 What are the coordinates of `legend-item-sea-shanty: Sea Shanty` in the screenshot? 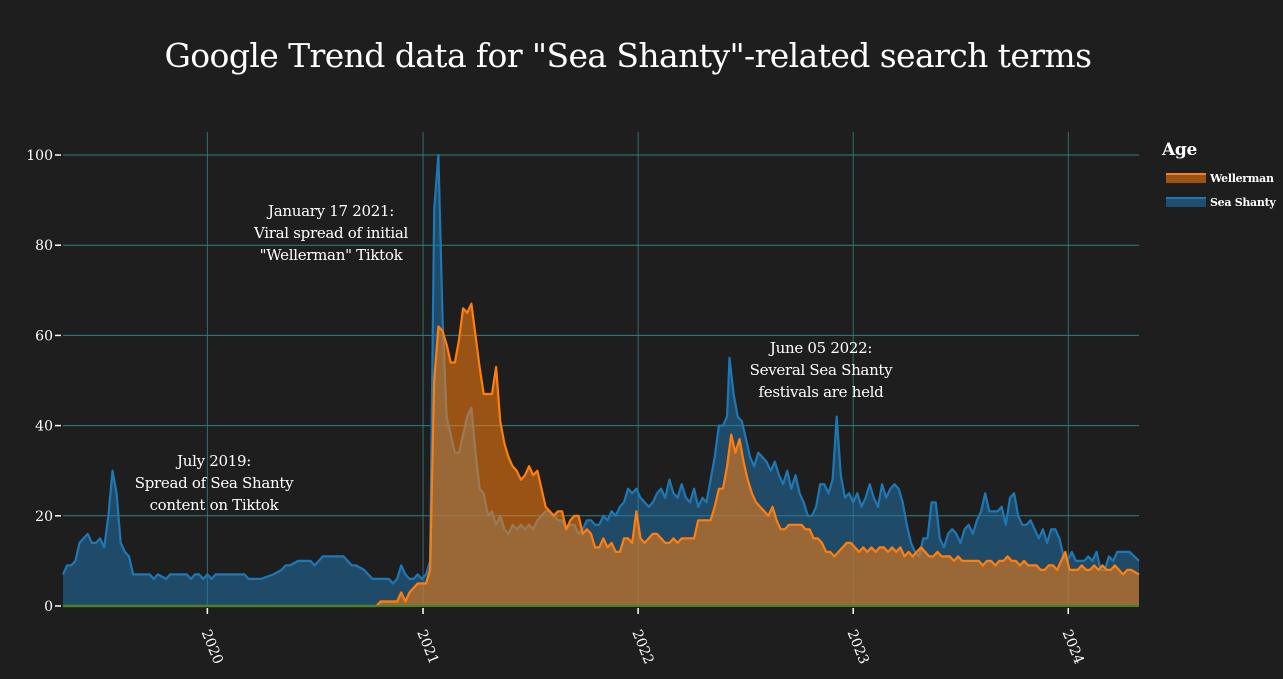 It's located at (1219, 202).